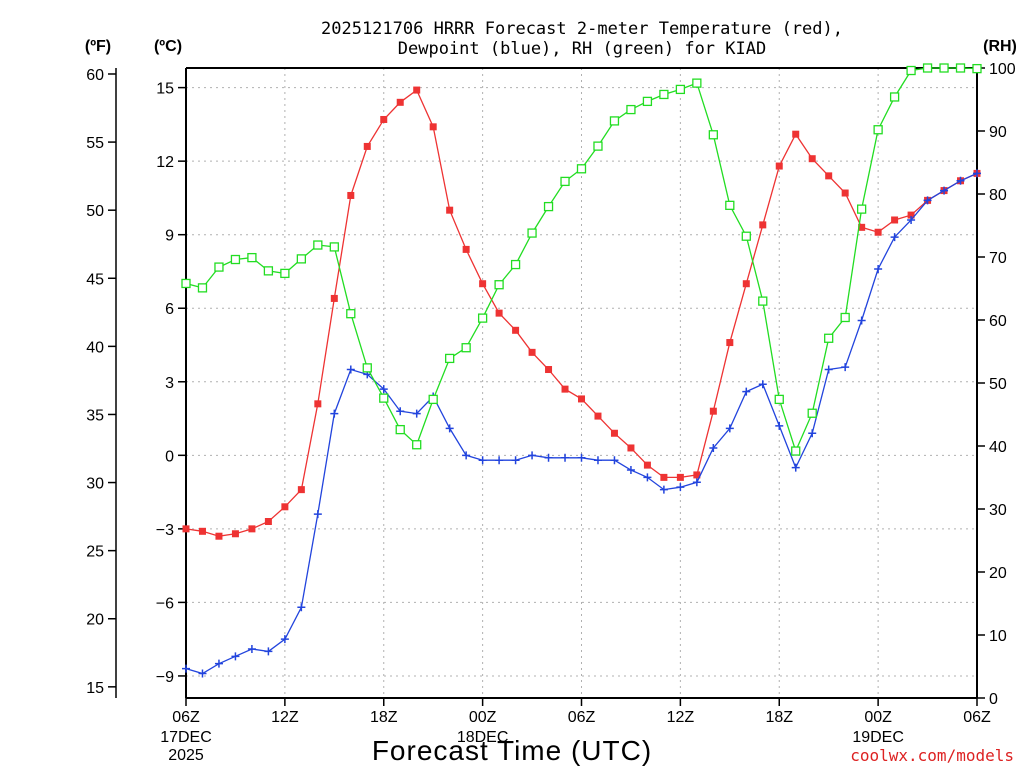 The height and width of the screenshot is (768, 1024). Describe the element at coordinates (165, 89) in the screenshot. I see `celsius-tick-label: 15` at that location.